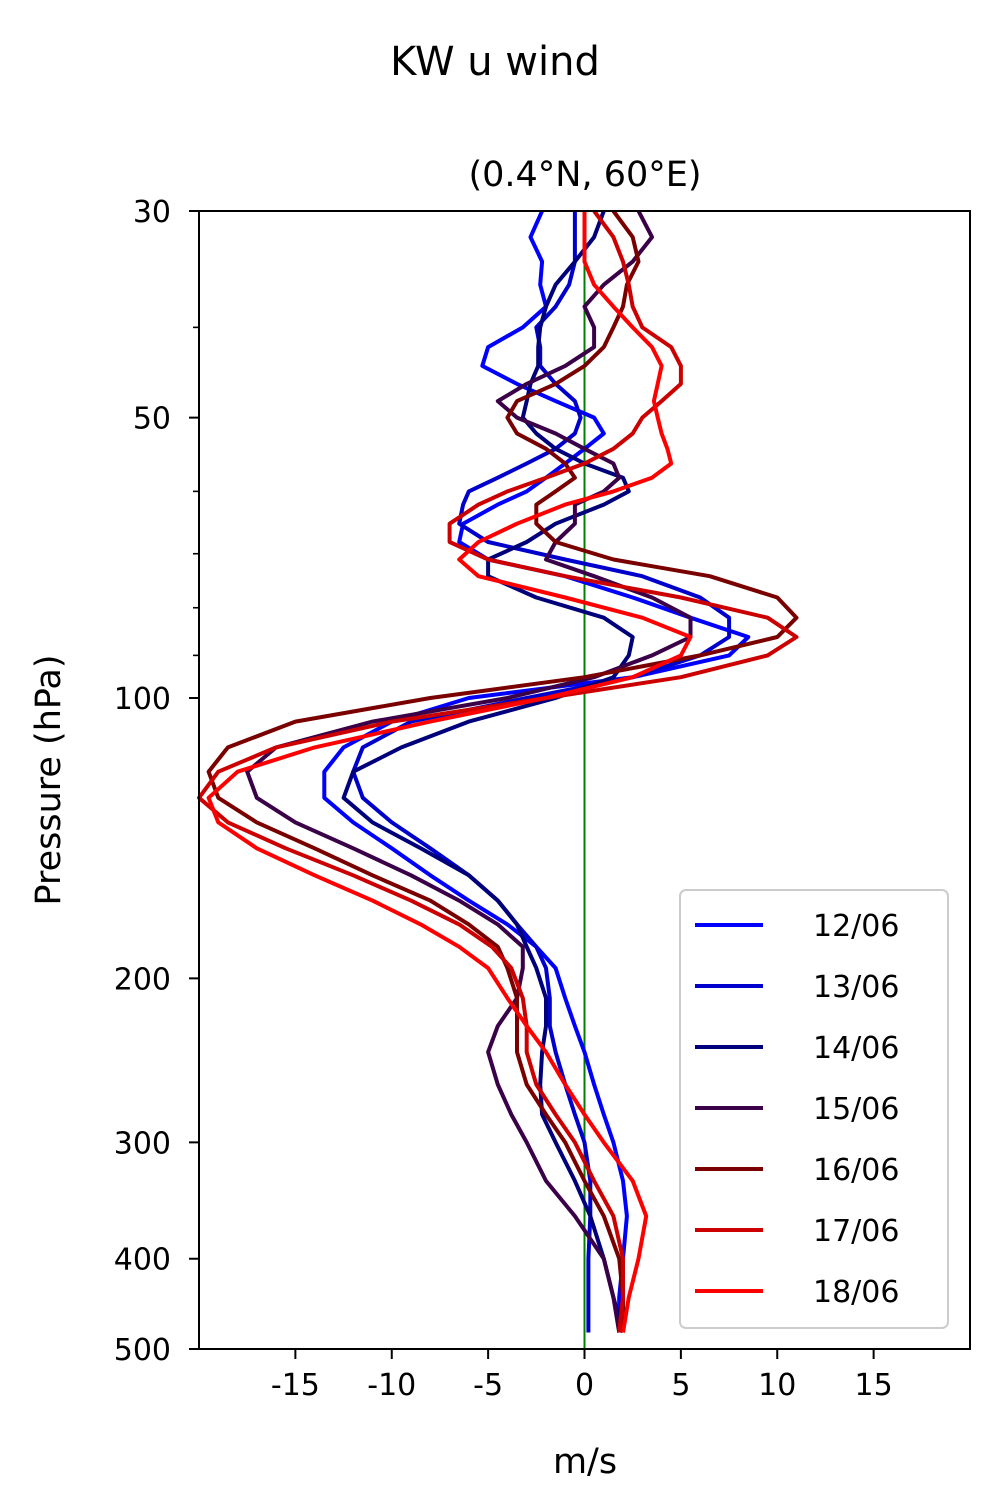 The image size is (990, 1500). I want to click on legend-label: 12/06, so click(856, 926).